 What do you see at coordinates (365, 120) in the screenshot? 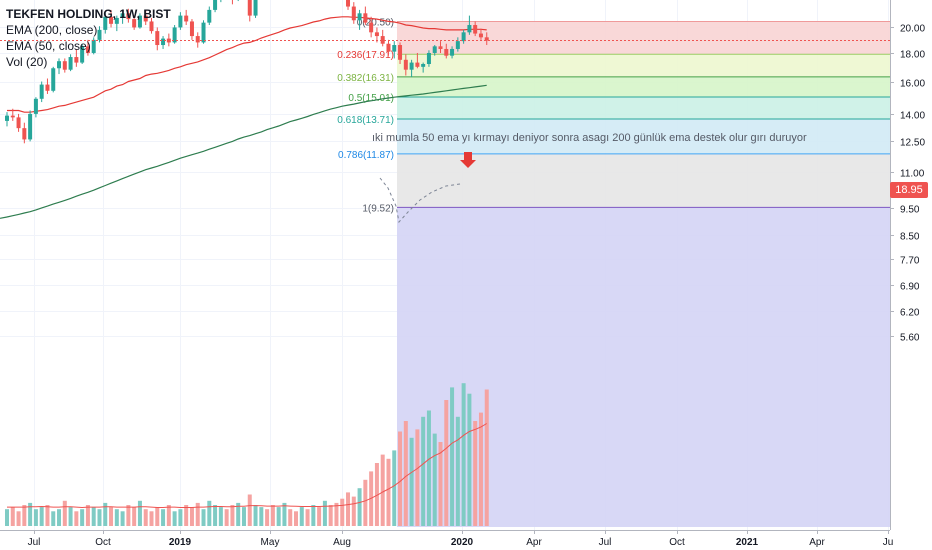
I see `fib-level-label: 0.618(13.71)` at bounding box center [365, 120].